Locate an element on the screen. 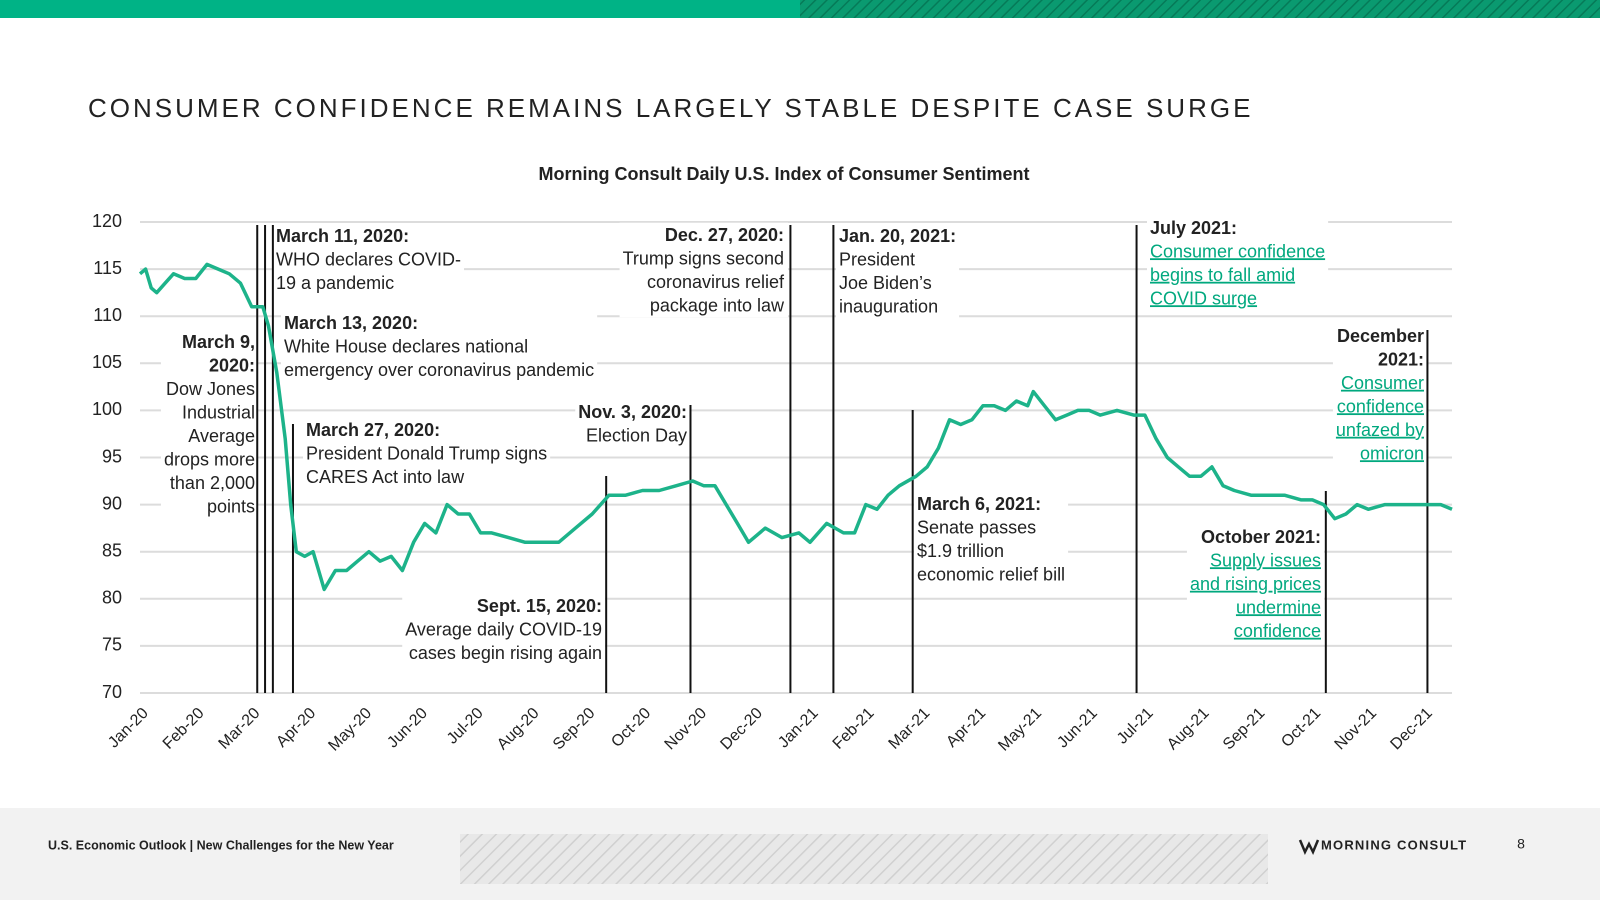 The height and width of the screenshot is (900, 1600). annotation-text: confidence is located at coordinates (1277, 631).